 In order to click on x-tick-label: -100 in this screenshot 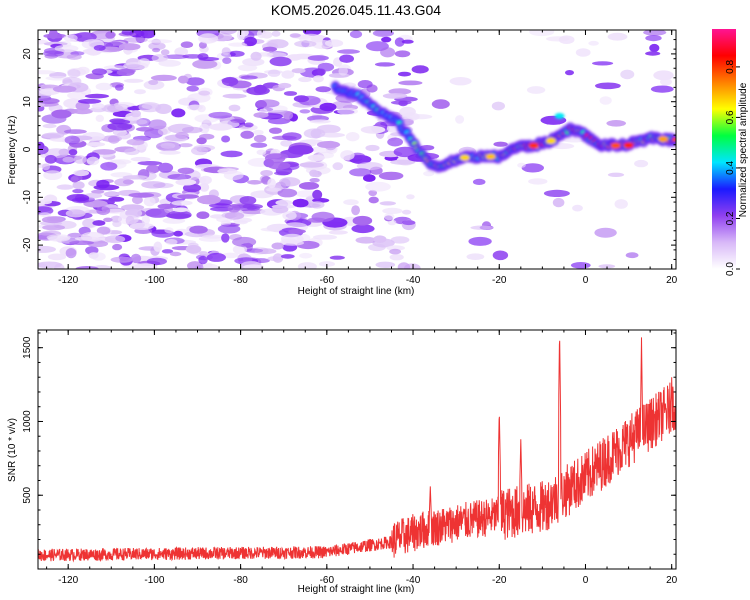, I will do `click(154, 580)`.